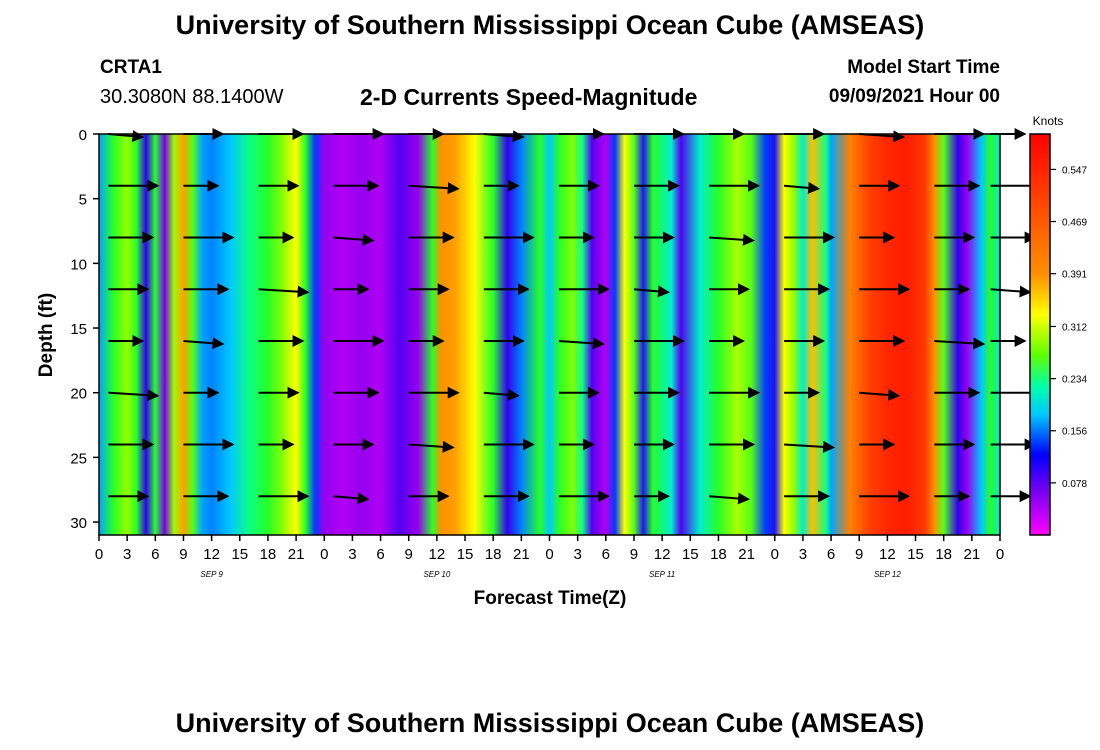 This screenshot has height=750, width=1100. I want to click on date-label: SEP 11, so click(662, 574).